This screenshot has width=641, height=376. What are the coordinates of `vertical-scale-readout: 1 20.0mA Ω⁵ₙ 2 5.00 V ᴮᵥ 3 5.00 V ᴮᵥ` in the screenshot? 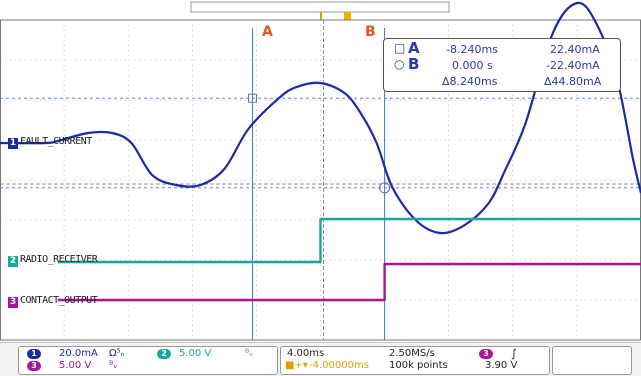 It's located at (148, 360).